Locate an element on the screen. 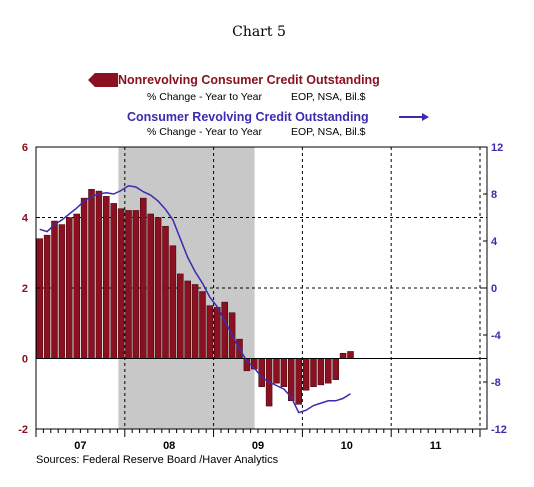 Image resolution: width=534 pixels, height=487 pixels. x-axis-tick-label: 11 is located at coordinates (436, 446).